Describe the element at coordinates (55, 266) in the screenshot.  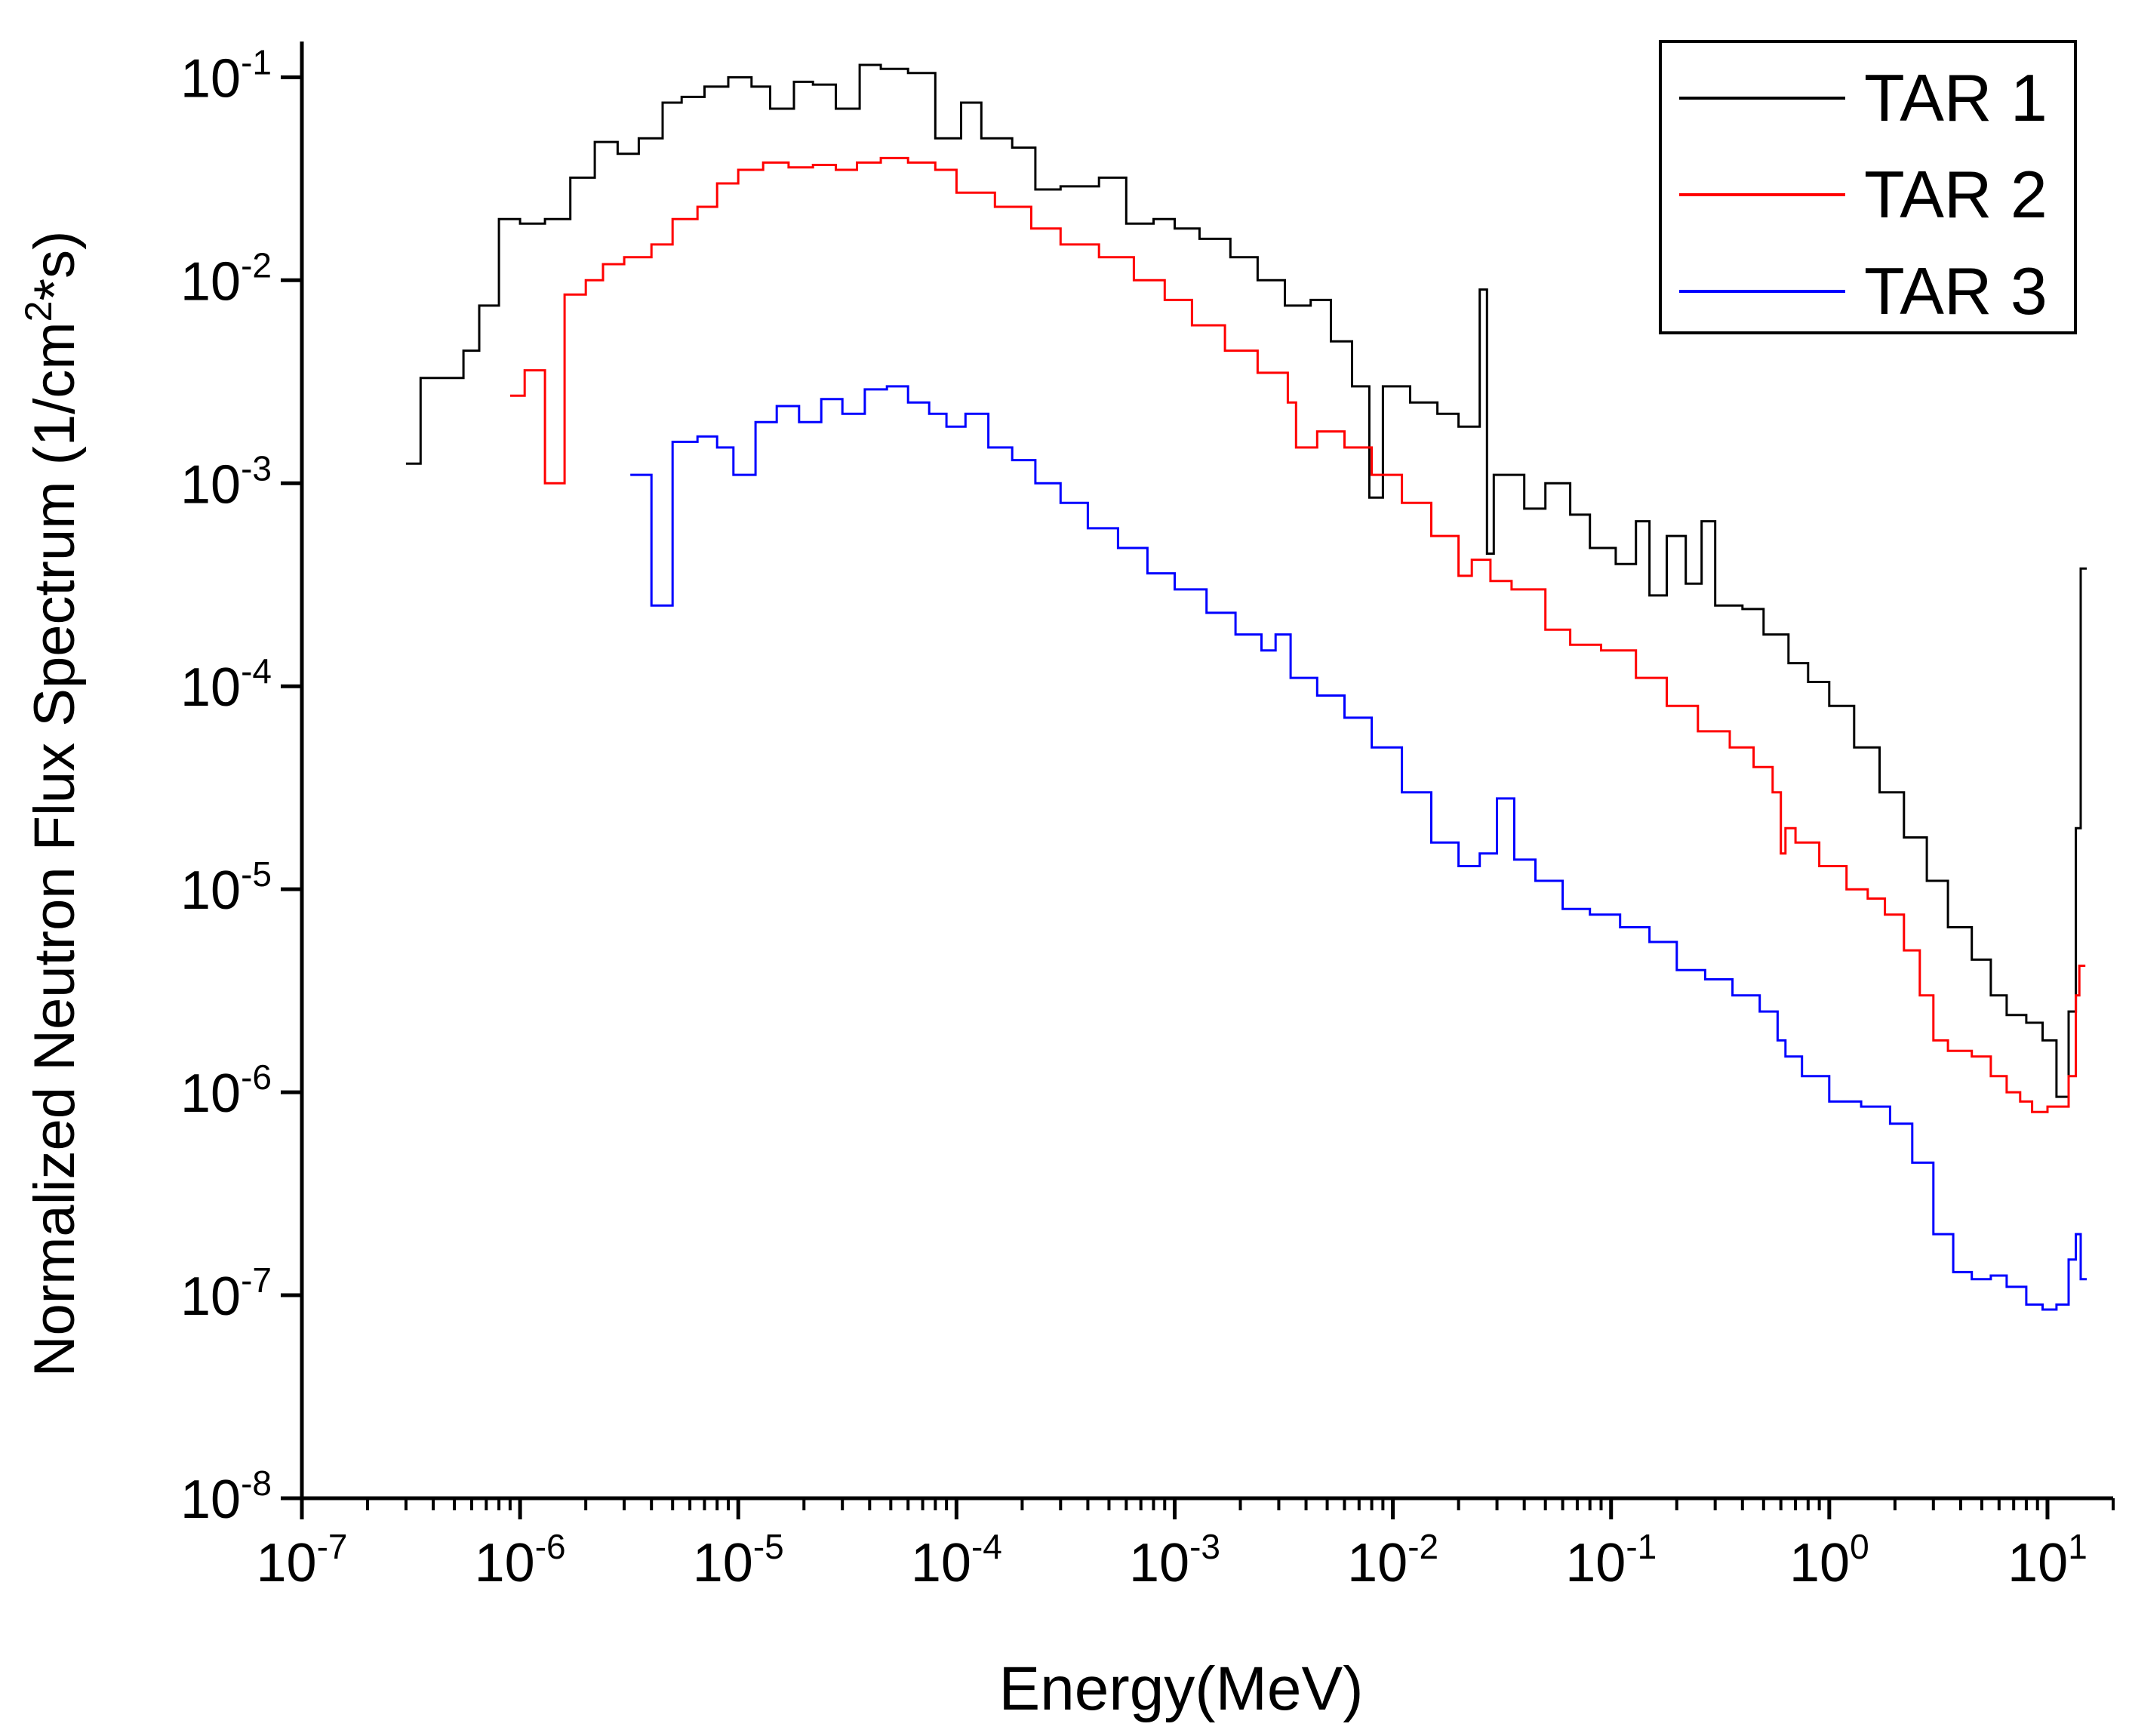
I see `y-axis-label-tail: *s)` at that location.